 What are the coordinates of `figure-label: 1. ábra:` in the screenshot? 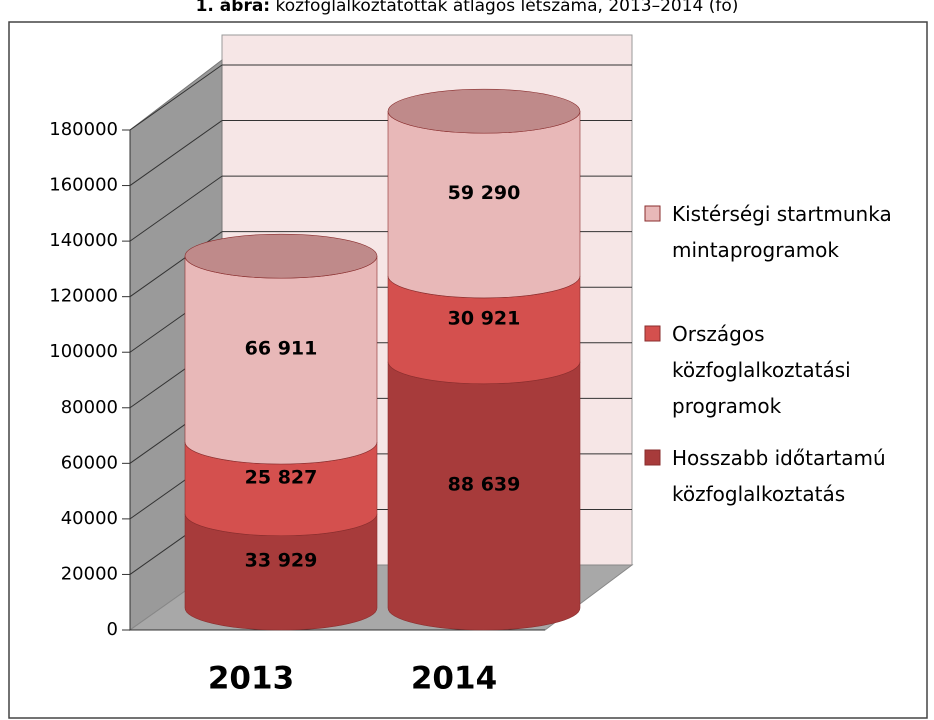 It's located at (233, 8).